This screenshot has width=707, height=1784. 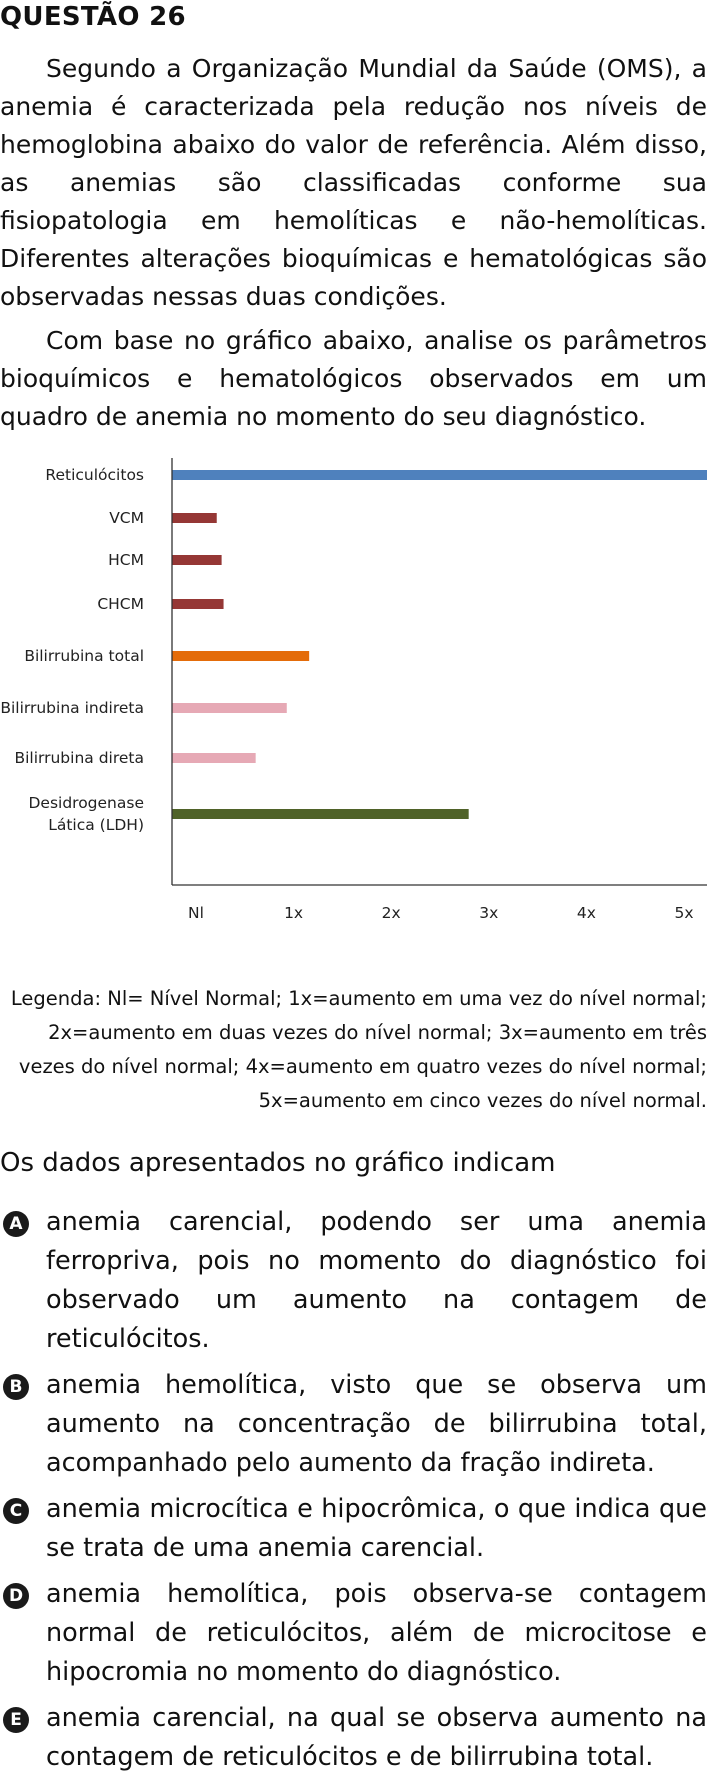 What do you see at coordinates (440, 913) in the screenshot?
I see `x-tick-labels: Nl 1x 2x 3x 4x 5x` at bounding box center [440, 913].